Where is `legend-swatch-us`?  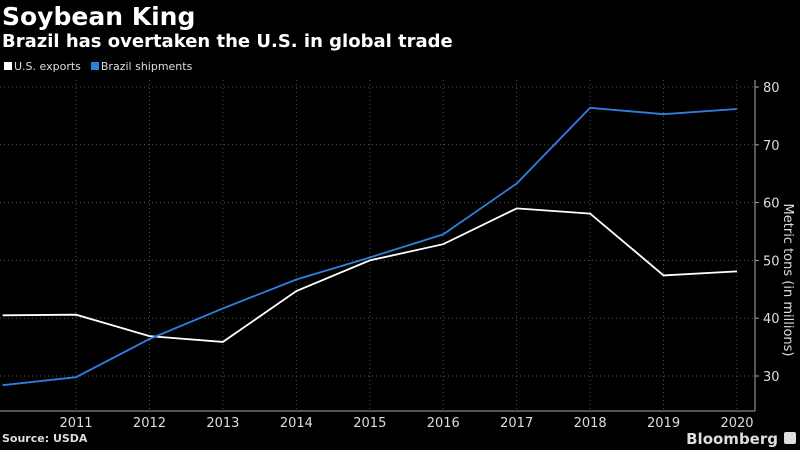 legend-swatch-us is located at coordinates (8, 66).